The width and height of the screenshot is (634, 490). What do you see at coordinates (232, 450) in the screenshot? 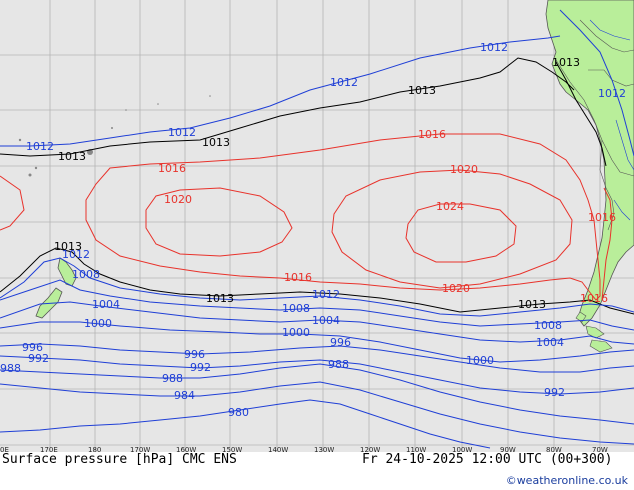
I see `tick-label: 150W` at bounding box center [232, 450].